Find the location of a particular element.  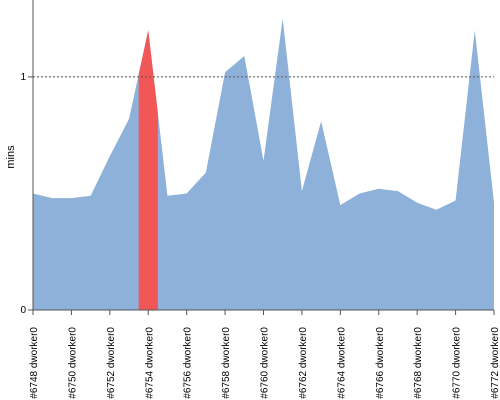

x-tick-label: #6766 dworker0 is located at coordinates (380, 363).